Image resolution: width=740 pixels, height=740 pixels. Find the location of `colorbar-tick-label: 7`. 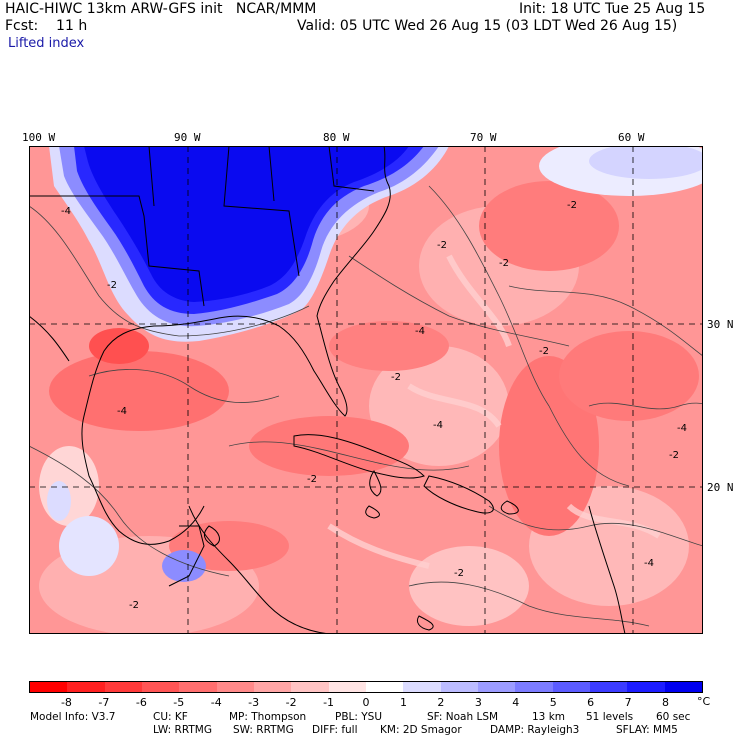

colorbar-tick-label: 7 is located at coordinates (628, 702).